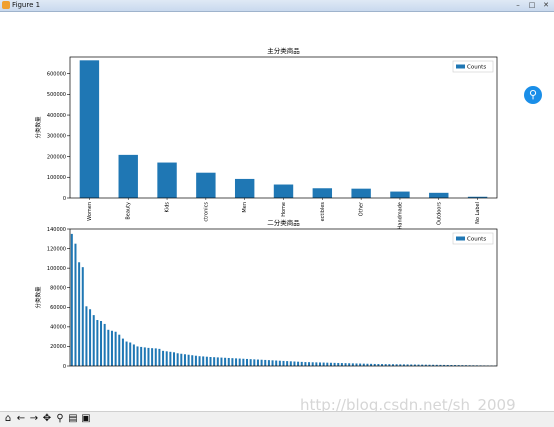 The height and width of the screenshot is (427, 554). Describe the element at coordinates (56, 230) in the screenshot. I see `y-tick-label: 140000` at that location.